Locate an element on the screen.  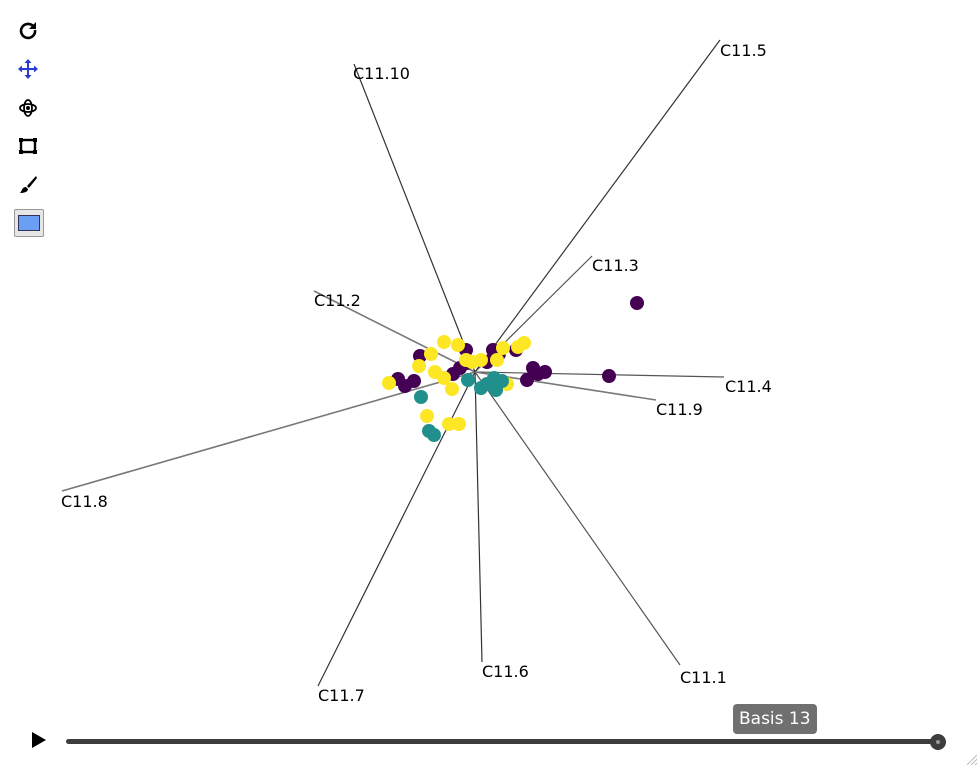
axis-label-c11-8: C11.8 is located at coordinates (84, 501).